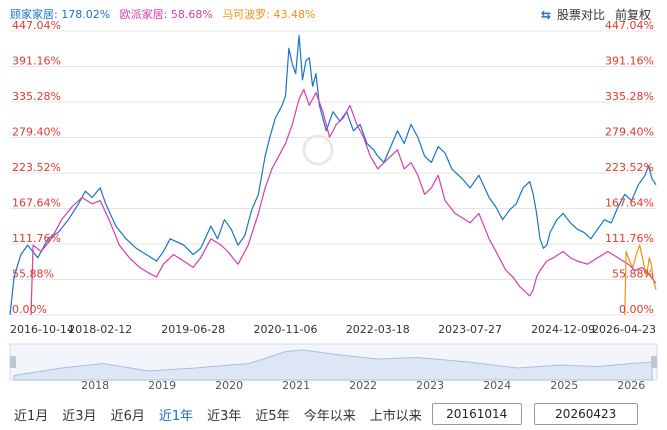 Image resolution: width=667 pixels, height=430 pixels. I want to click on x-tick-label: 2023-07-27, so click(470, 329).